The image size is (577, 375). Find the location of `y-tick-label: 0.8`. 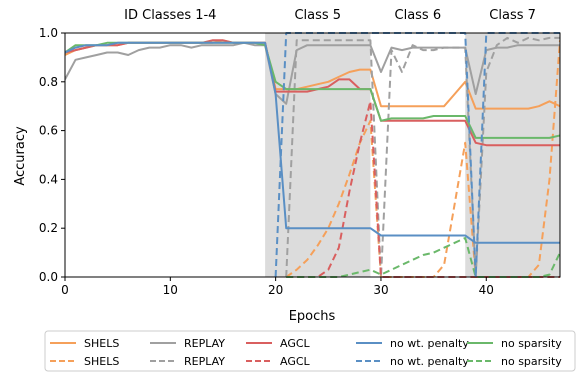

y-tick-label: 0.8 is located at coordinates (48, 82).